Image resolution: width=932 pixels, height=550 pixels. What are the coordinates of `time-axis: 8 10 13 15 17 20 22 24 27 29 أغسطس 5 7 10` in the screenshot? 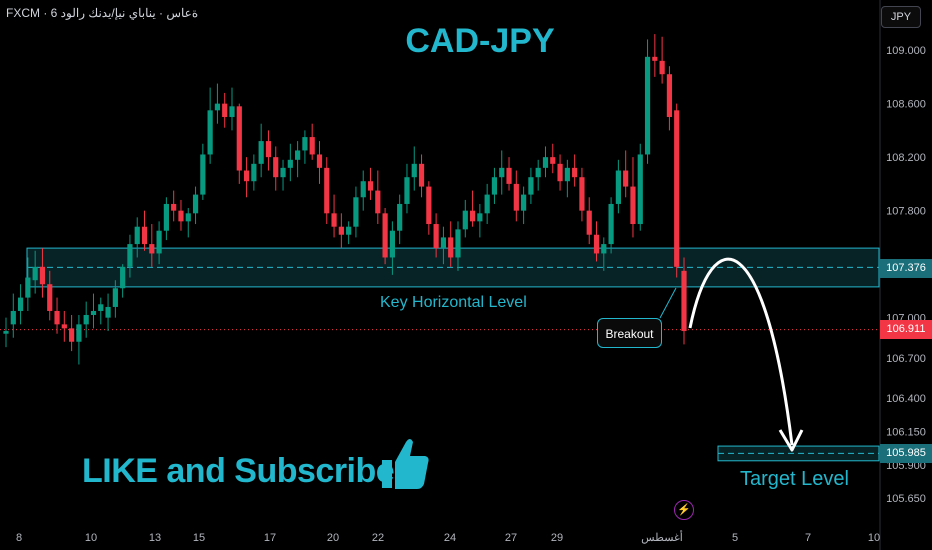 It's located at (448, 537).